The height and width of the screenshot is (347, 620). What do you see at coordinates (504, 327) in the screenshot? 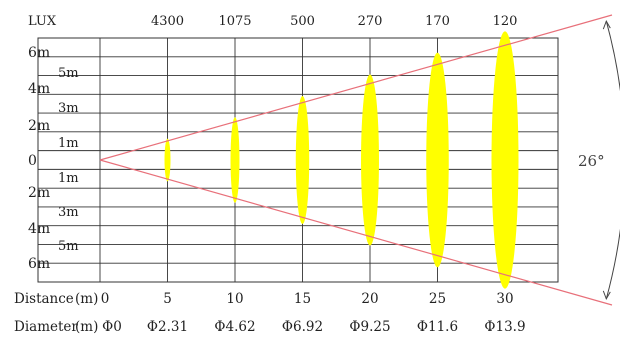
I see `diameter-value: Φ13.9` at bounding box center [504, 327].